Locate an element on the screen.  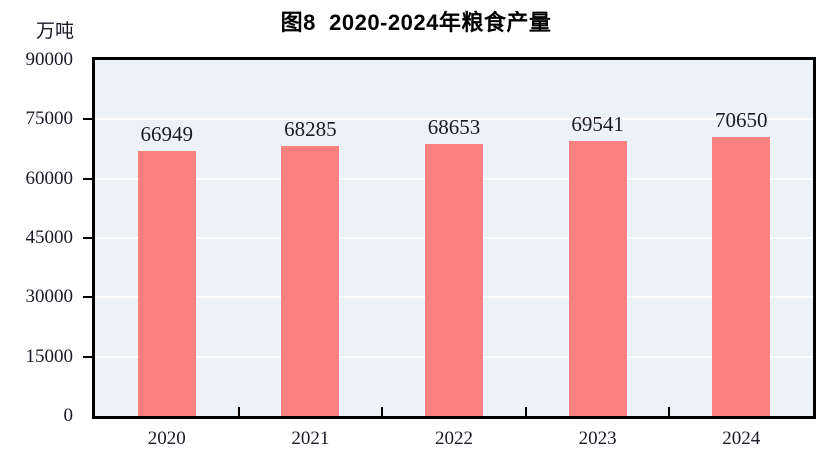
bar-value-label: 69541 is located at coordinates (597, 123).